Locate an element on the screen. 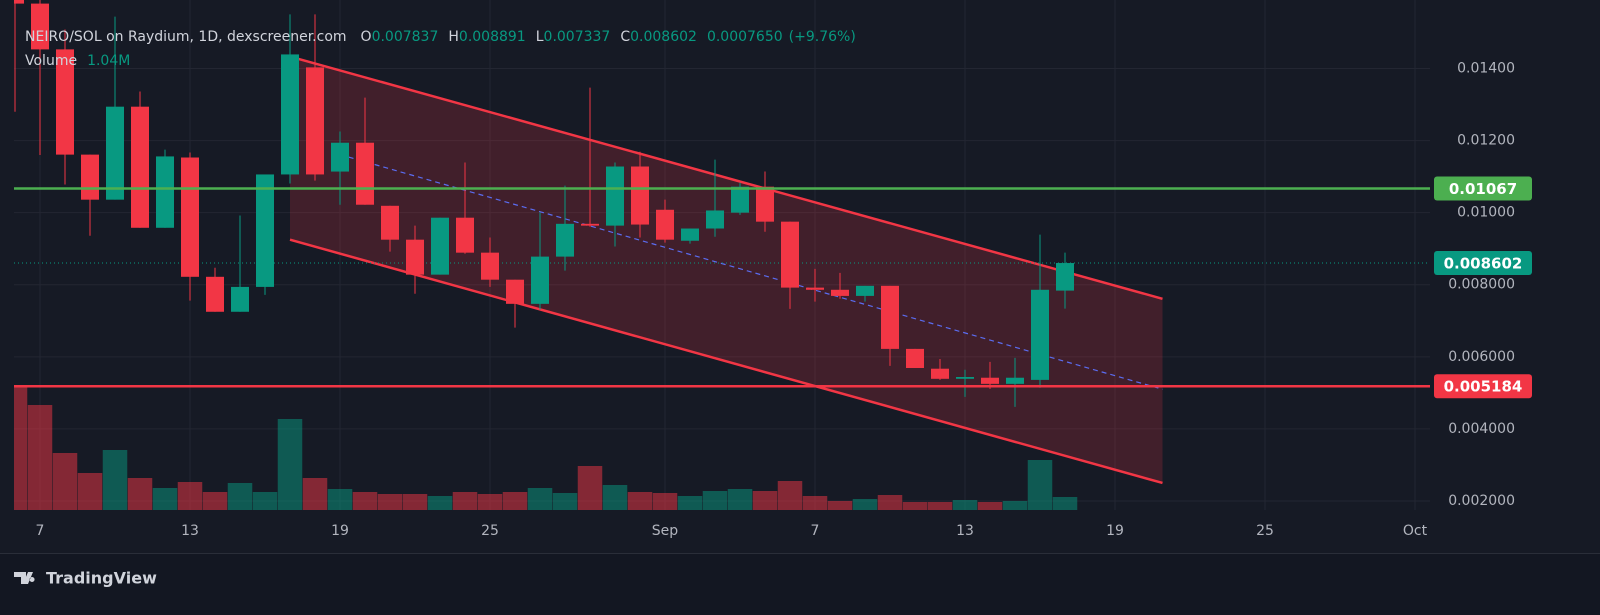 The width and height of the screenshot is (1600, 615). change: 0.0007650 is located at coordinates (744, 37).